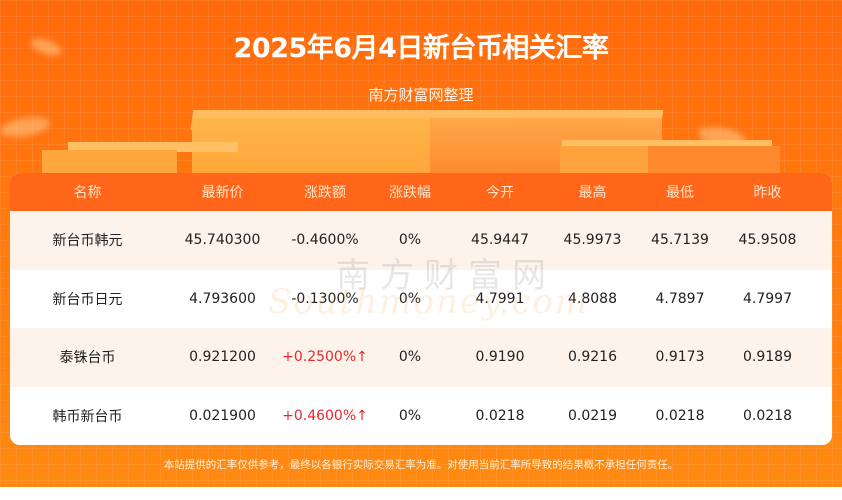  What do you see at coordinates (592, 193) in the screenshot?
I see `column-header-high: 最高` at bounding box center [592, 193].